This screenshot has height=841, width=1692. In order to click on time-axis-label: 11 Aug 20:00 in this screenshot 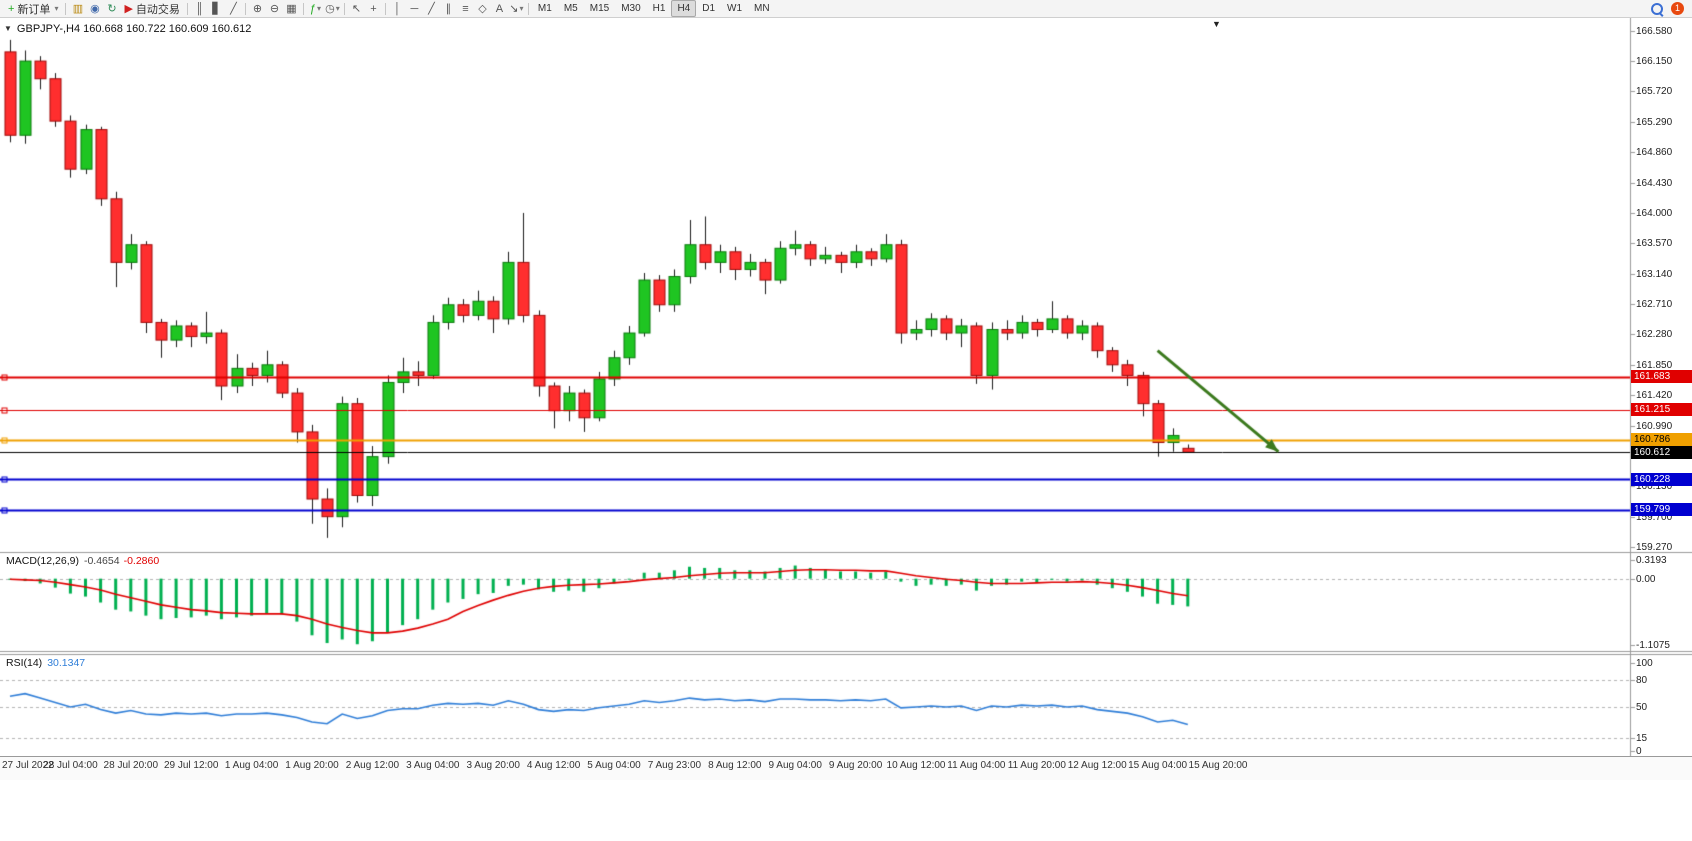, I will do `click(1036, 765)`.